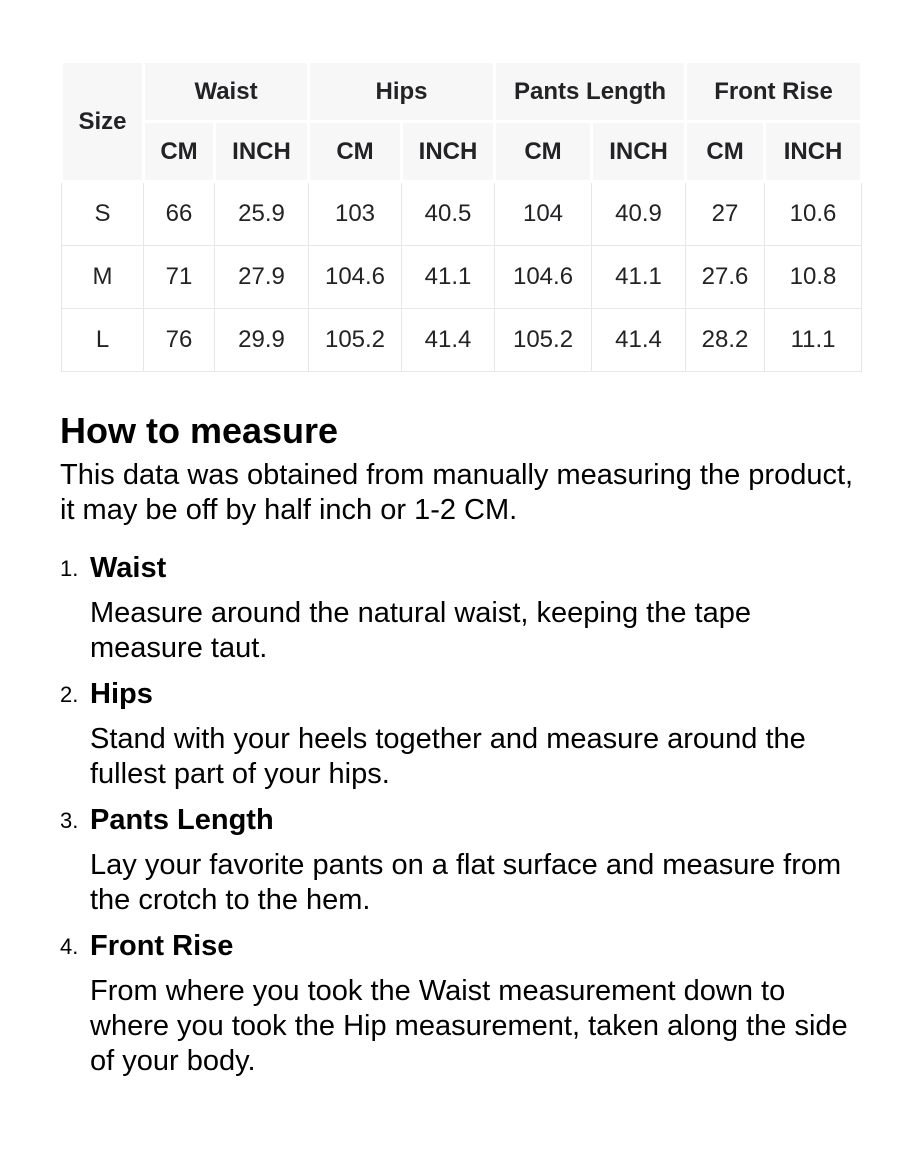  What do you see at coordinates (774, 91) in the screenshot?
I see `column-group-front-rise: Front Rise` at bounding box center [774, 91].